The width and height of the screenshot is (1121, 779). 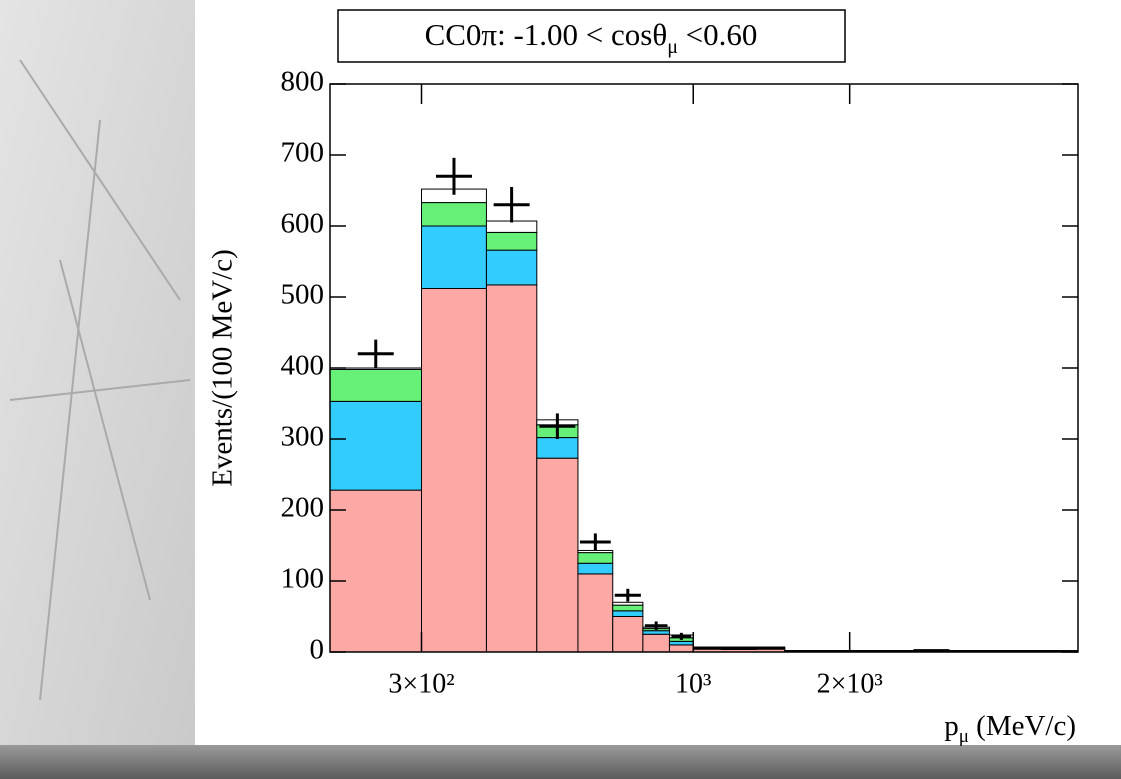 I want to click on y-tick-label: 100, so click(x=303, y=579).